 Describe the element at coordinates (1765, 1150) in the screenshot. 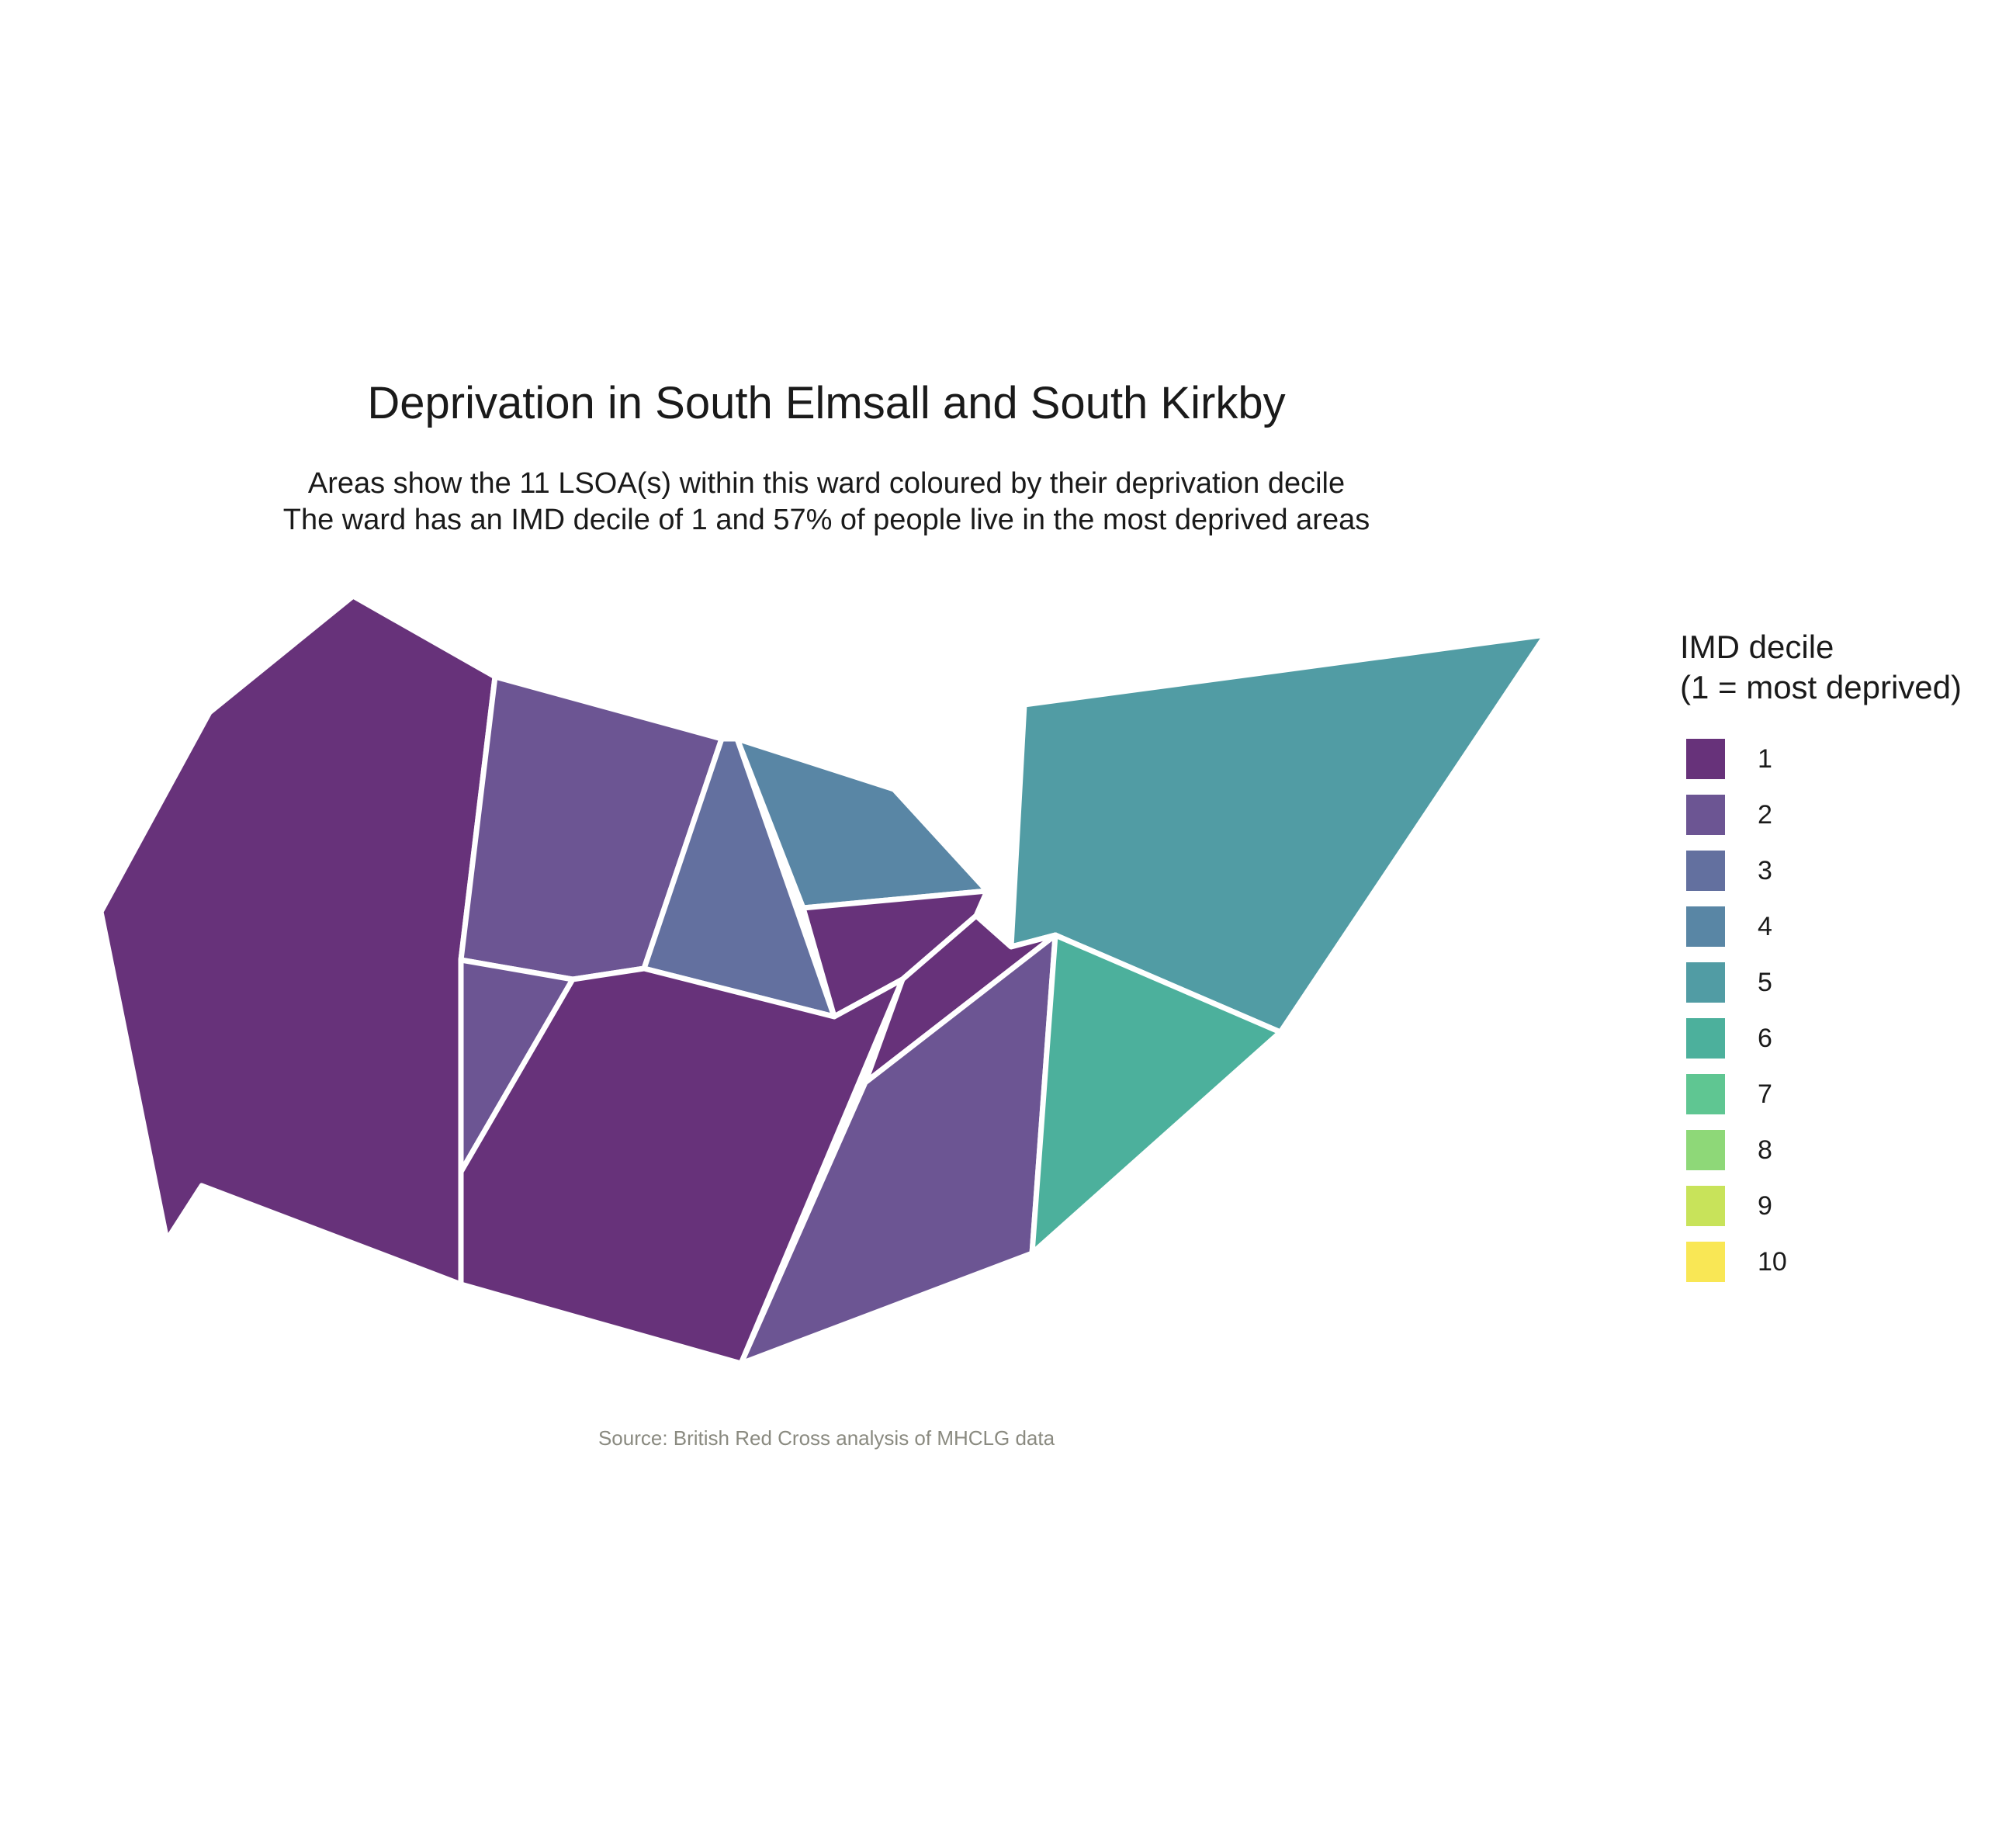

I see `legend-label: 8` at that location.